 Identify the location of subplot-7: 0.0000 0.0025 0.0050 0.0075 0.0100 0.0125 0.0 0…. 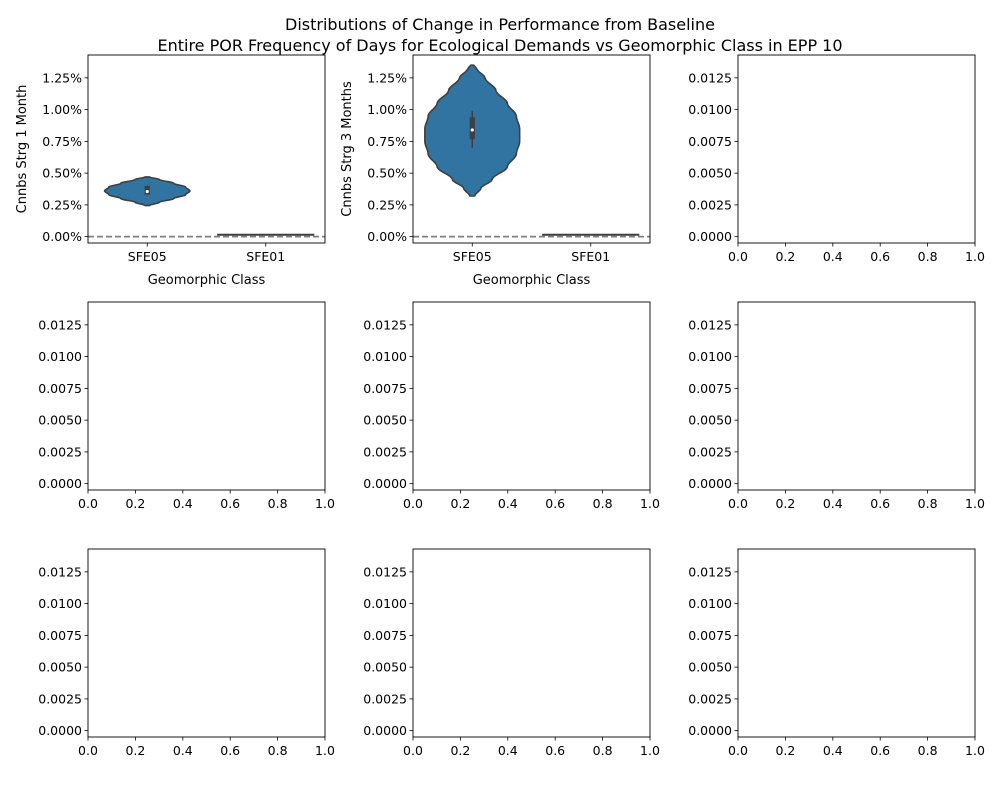
(186, 653).